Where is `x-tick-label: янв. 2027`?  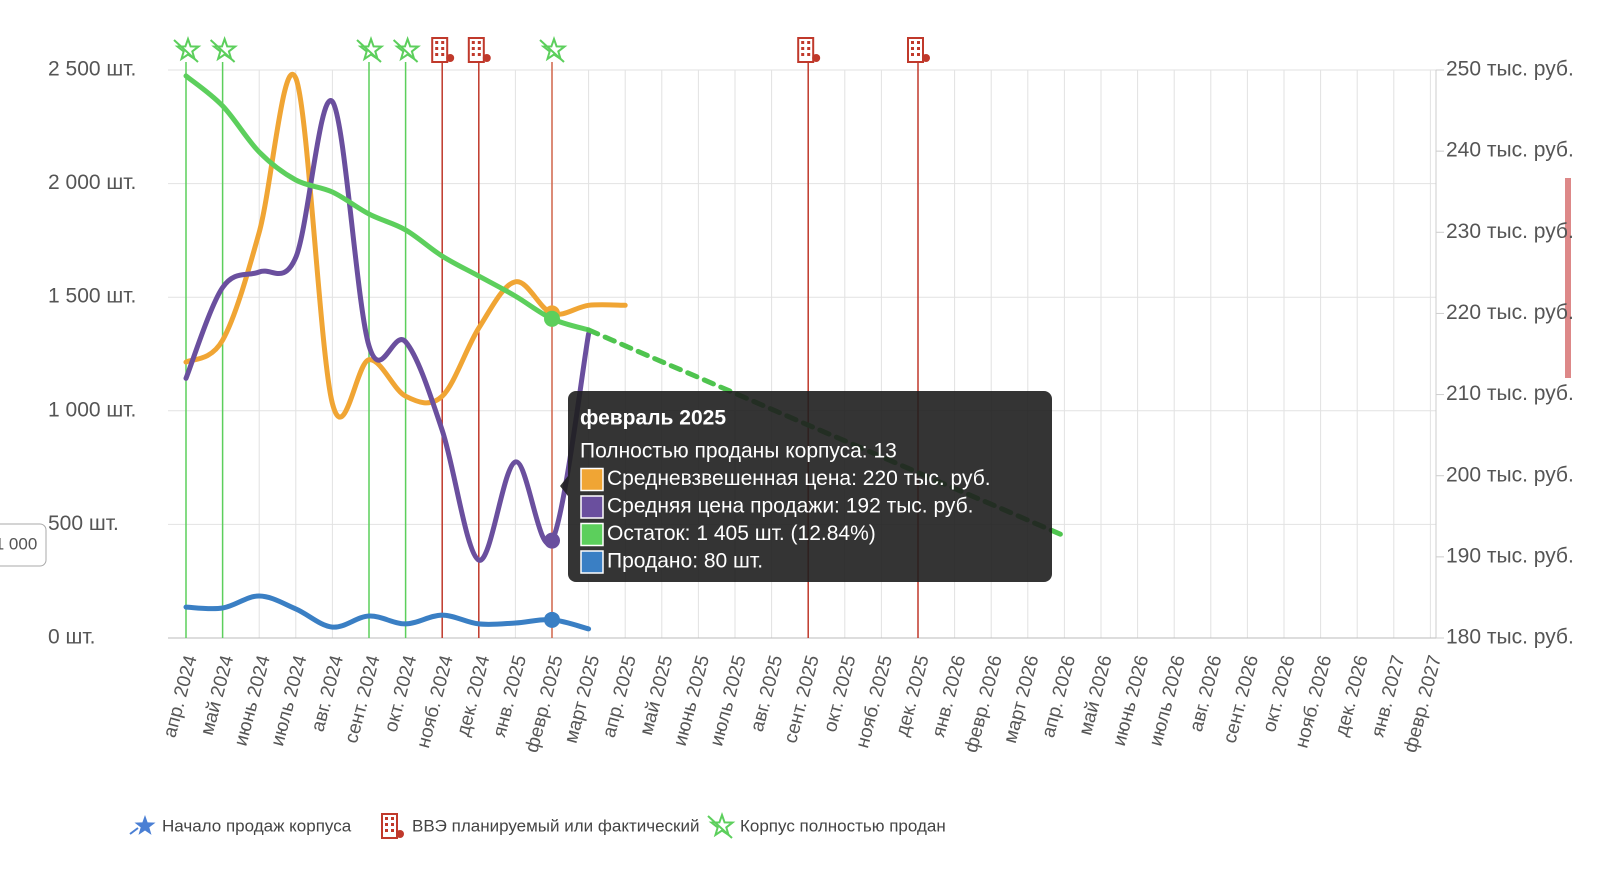
x-tick-label: янв. 2027 is located at coordinates (1389, 696).